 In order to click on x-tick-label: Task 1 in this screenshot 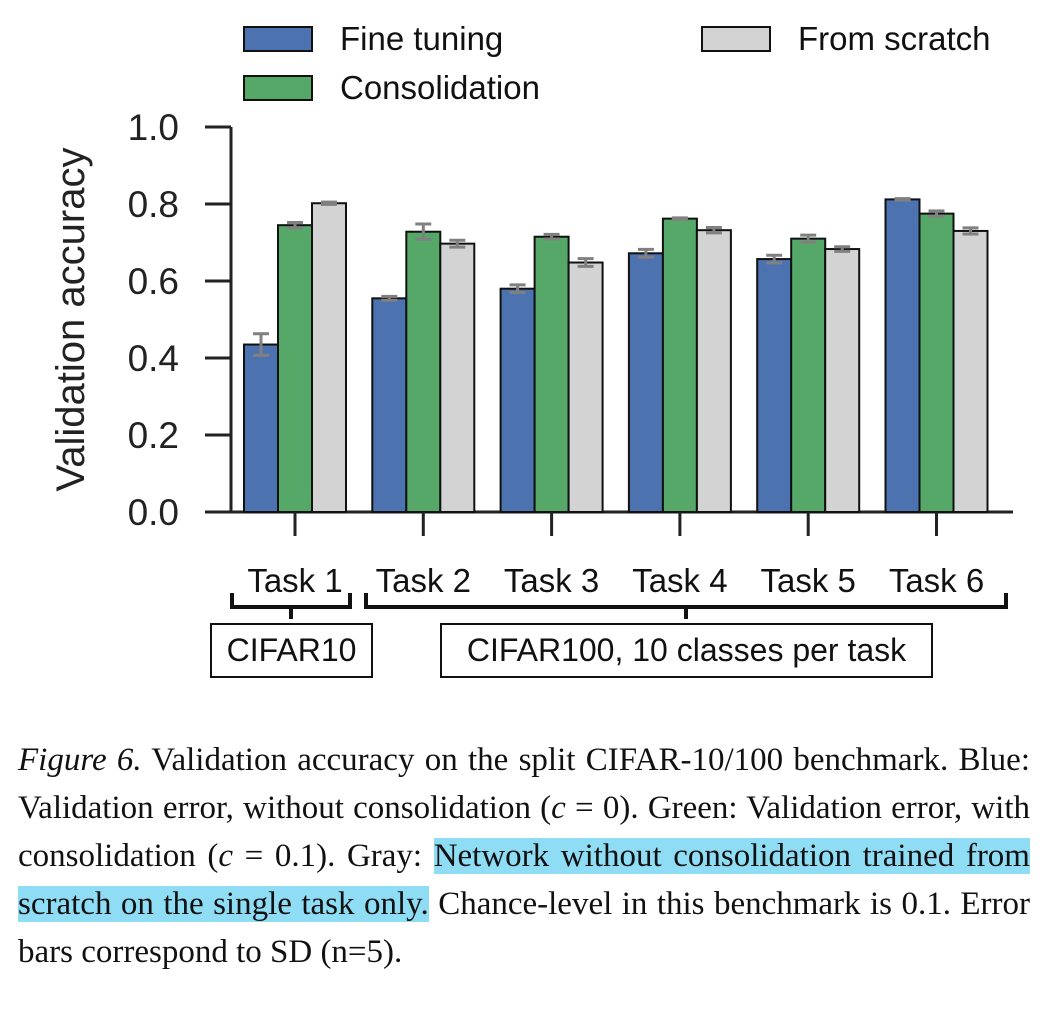, I will do `click(294, 580)`.